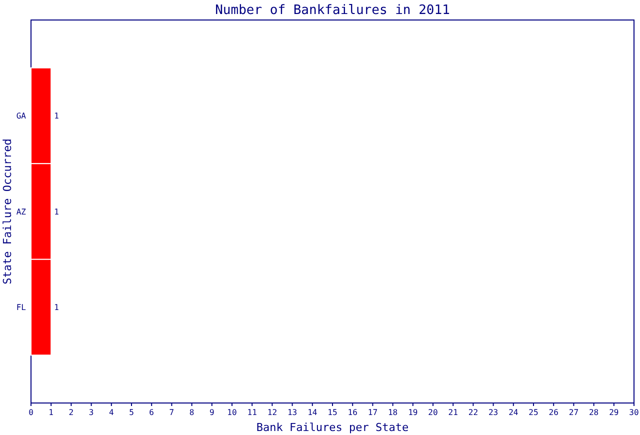 The image size is (640, 435). I want to click on x-tick-label: 6, so click(151, 412).